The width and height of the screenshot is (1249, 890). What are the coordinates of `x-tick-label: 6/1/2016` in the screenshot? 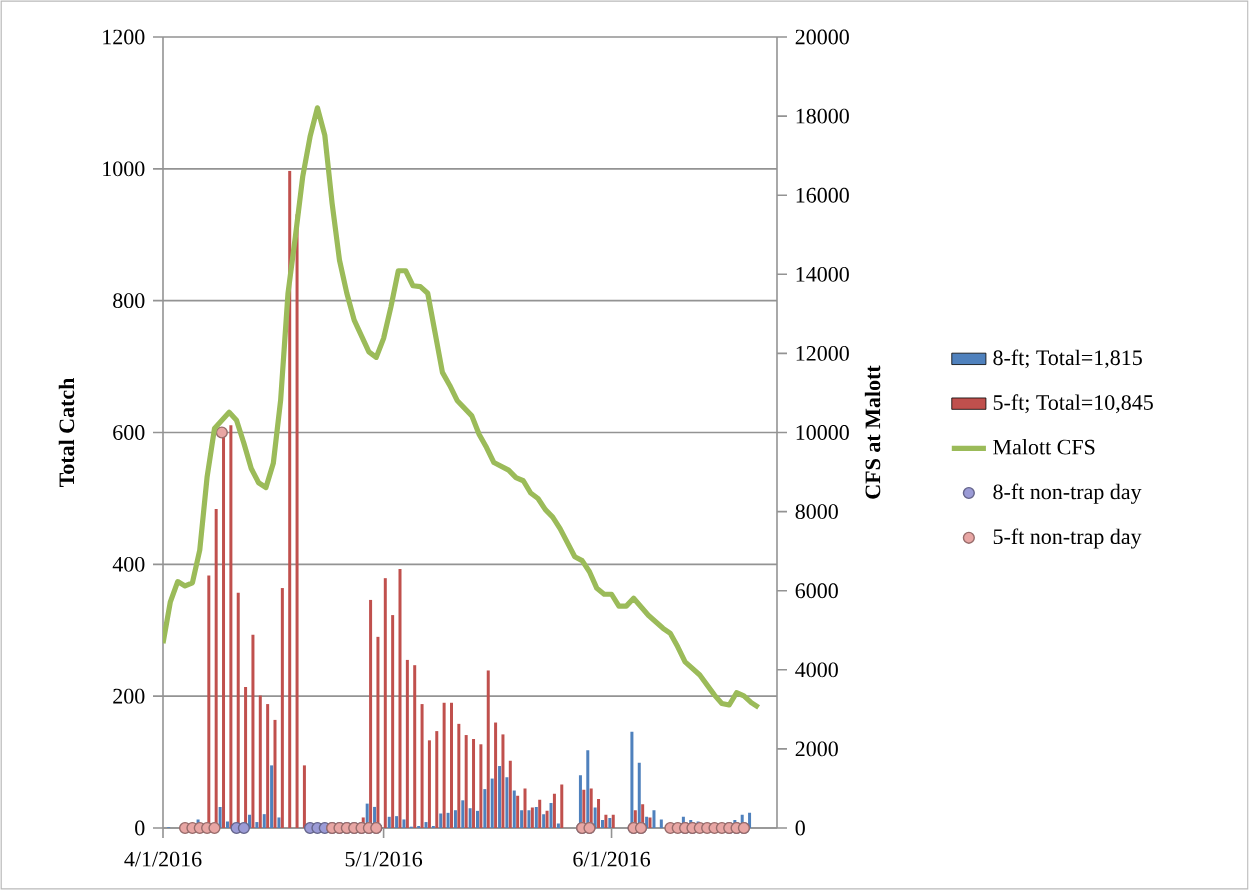 It's located at (612, 859).